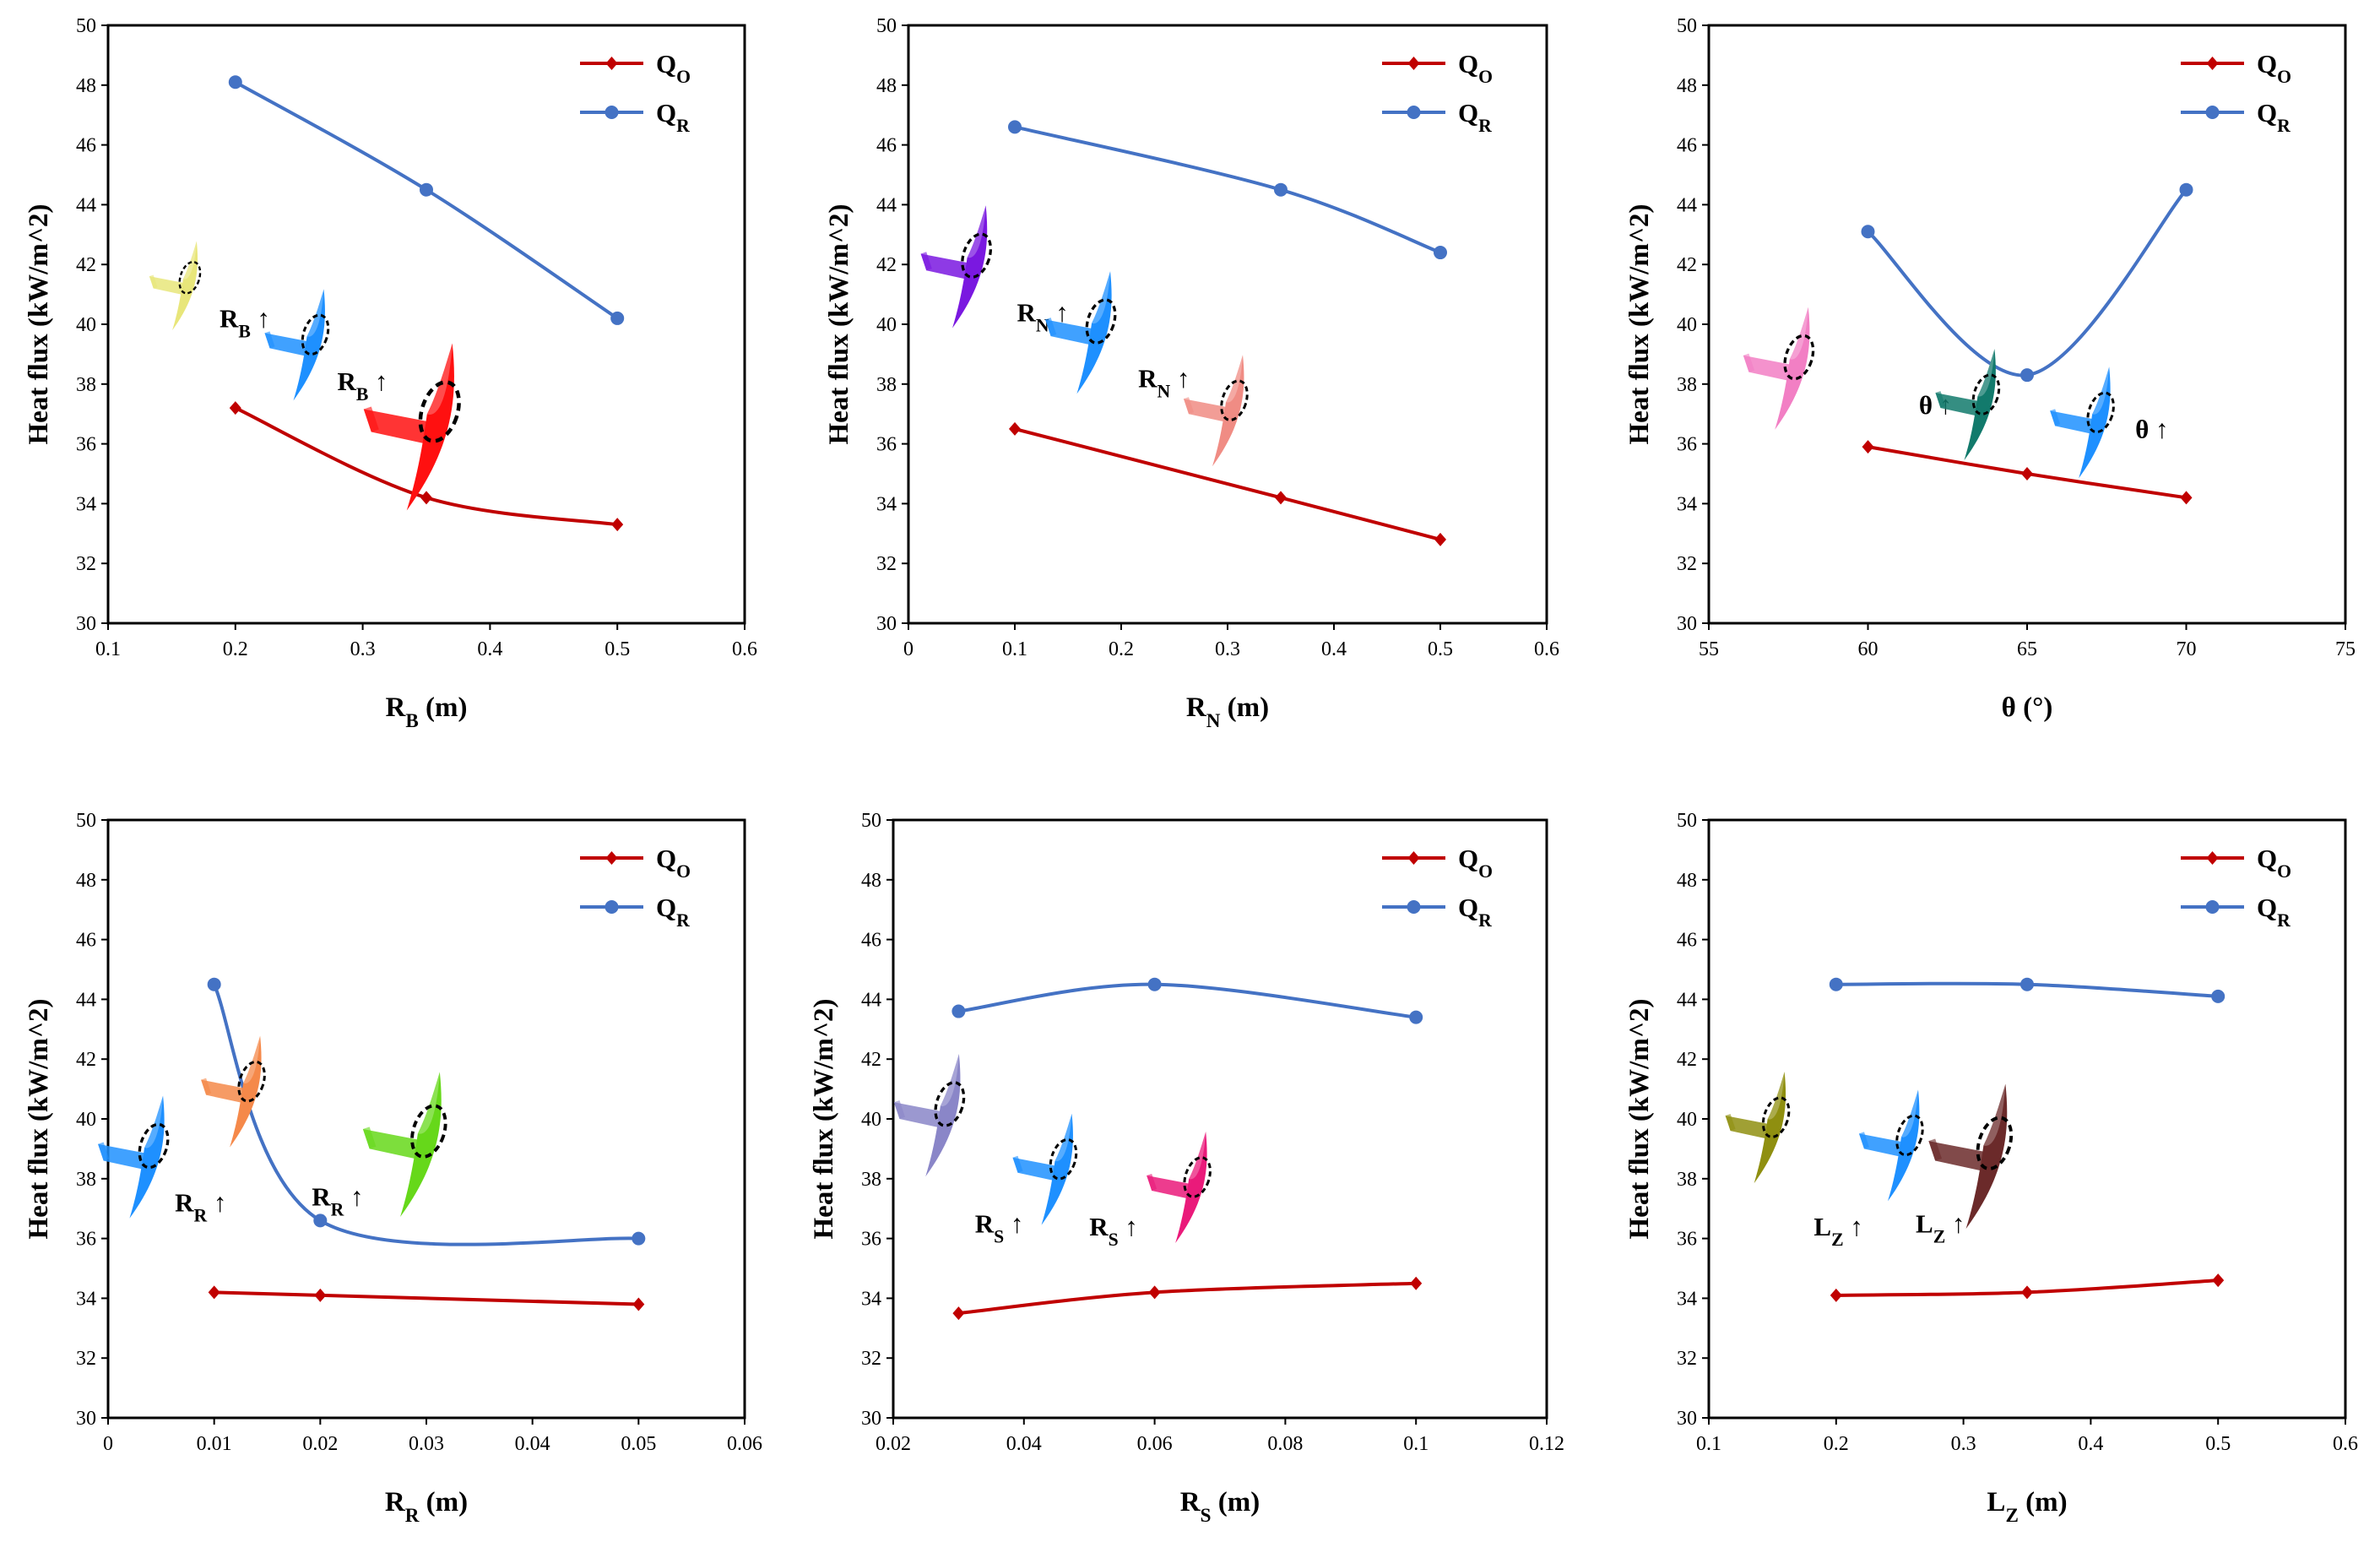  What do you see at coordinates (2027, 1506) in the screenshot?
I see `x-axis-label: LZ (m)` at bounding box center [2027, 1506].